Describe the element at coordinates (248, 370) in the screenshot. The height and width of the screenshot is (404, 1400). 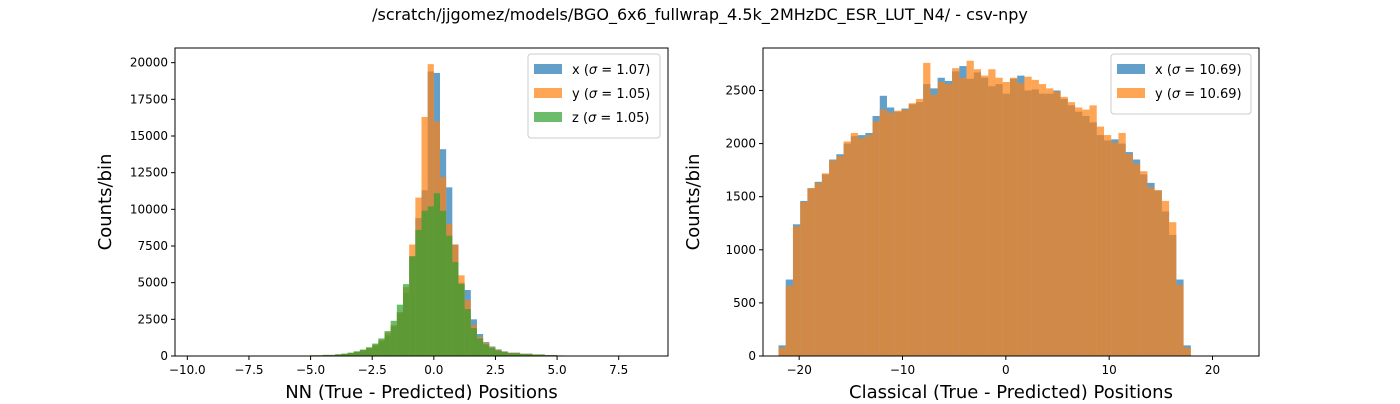
I see `x-tick-label: −7.5` at that location.